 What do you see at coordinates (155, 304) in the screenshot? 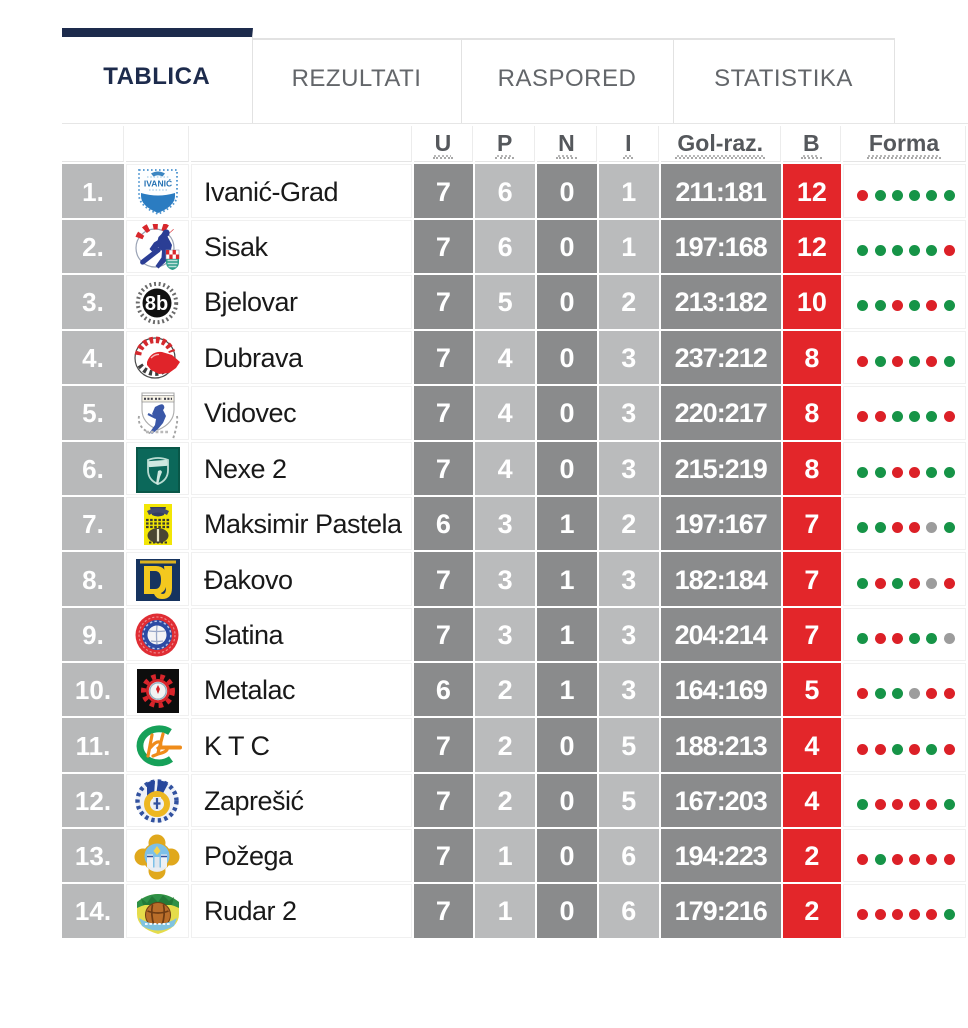
I see `svg-text: 8b` at bounding box center [155, 304].